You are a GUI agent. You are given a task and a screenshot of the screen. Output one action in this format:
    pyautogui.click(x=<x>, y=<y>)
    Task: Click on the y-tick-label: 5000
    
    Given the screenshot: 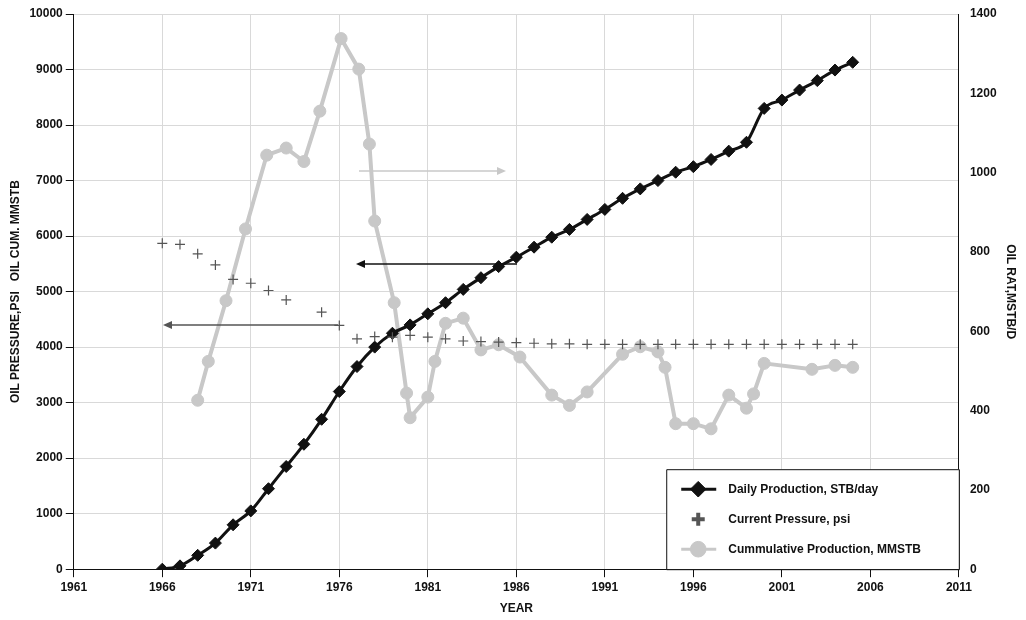 What is the action you would take?
    pyautogui.click(x=50, y=290)
    